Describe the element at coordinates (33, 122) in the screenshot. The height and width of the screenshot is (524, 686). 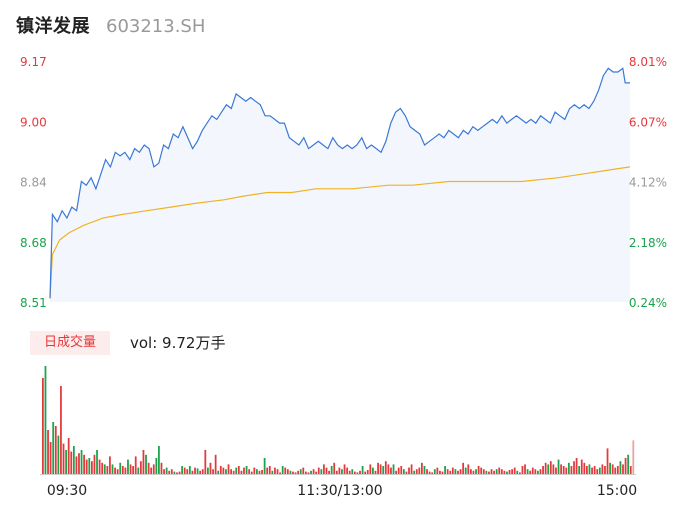
I see `price-tick-label: 9.00` at that location.